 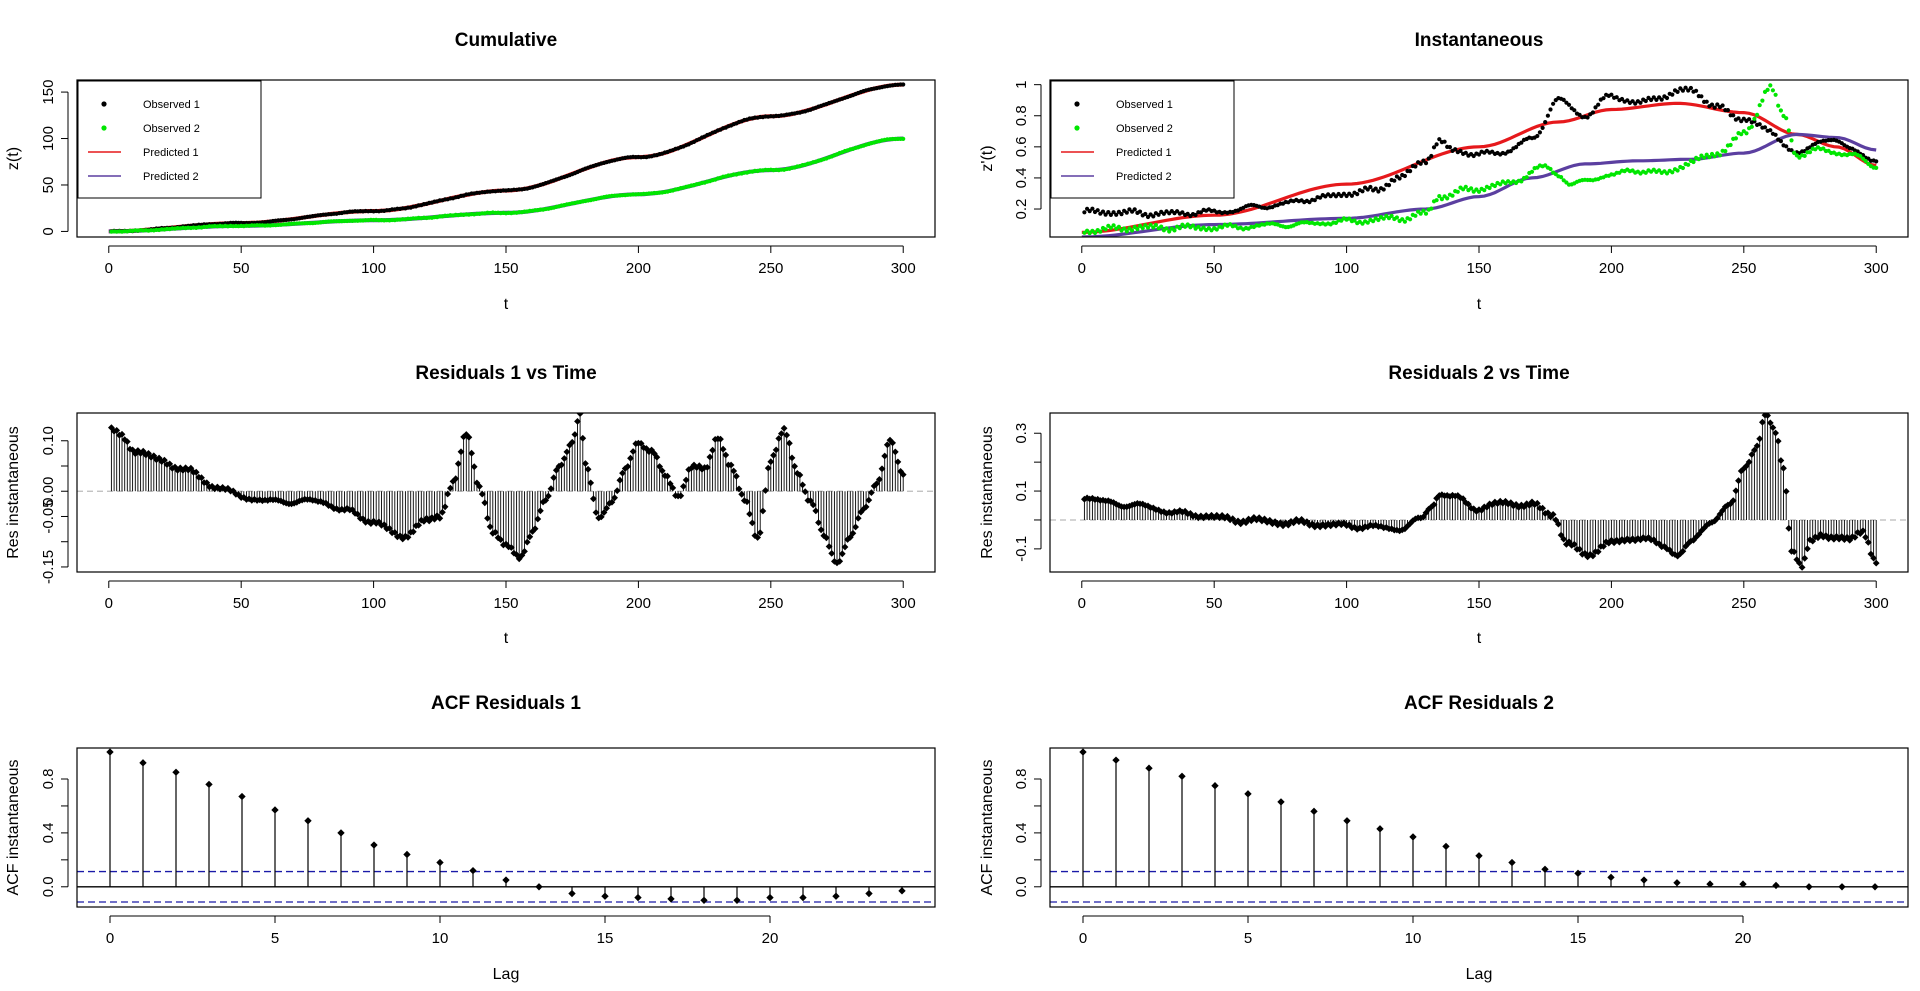 What do you see at coordinates (1479, 638) in the screenshot?
I see `x-axis-label: t` at bounding box center [1479, 638].